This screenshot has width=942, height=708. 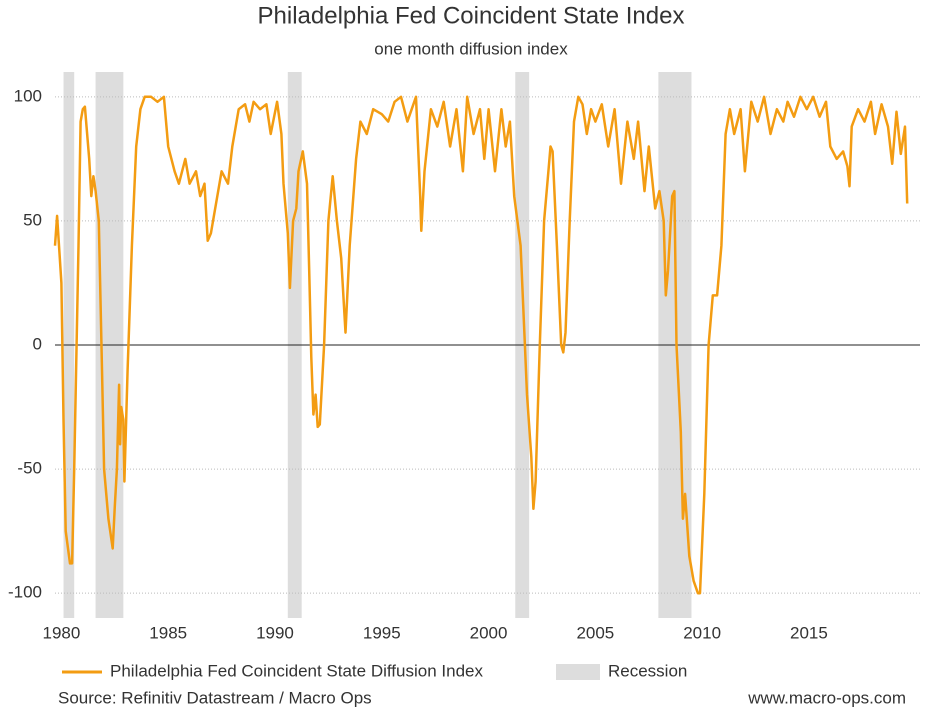 What do you see at coordinates (382, 632) in the screenshot?
I see `x-tick-label: 1995` at bounding box center [382, 632].